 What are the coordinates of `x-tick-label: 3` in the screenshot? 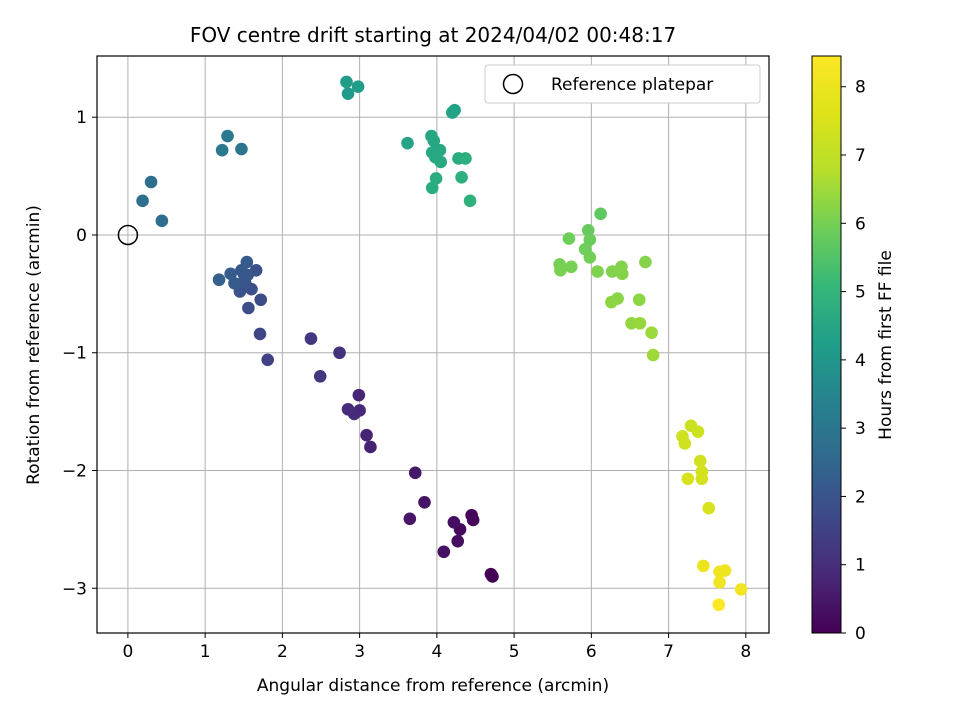 It's located at (359, 652).